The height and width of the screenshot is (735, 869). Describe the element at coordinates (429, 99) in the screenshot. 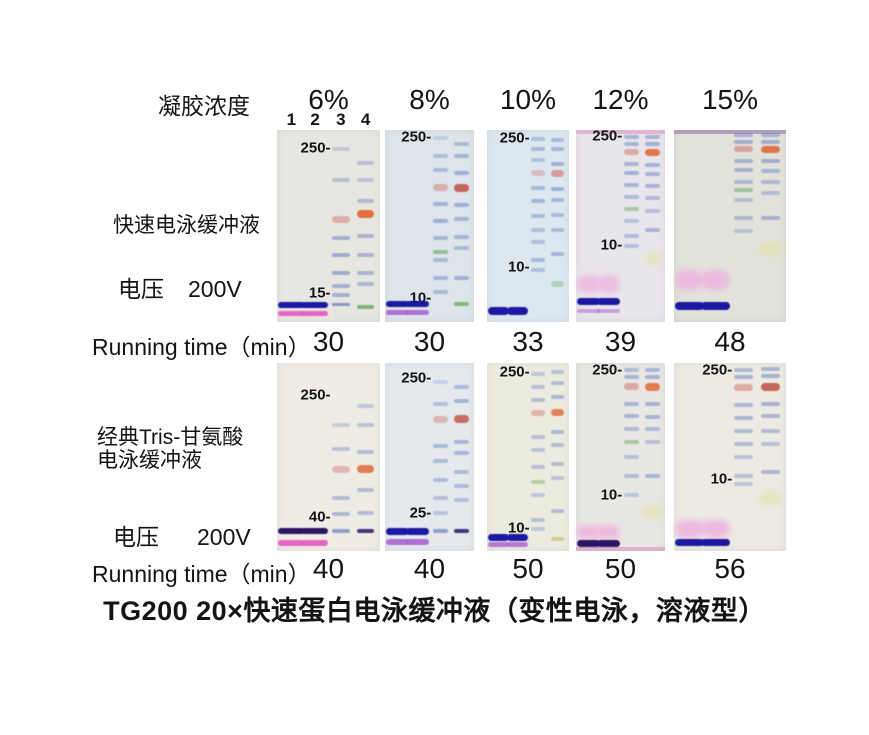

I see `concentration-header: 8%` at that location.